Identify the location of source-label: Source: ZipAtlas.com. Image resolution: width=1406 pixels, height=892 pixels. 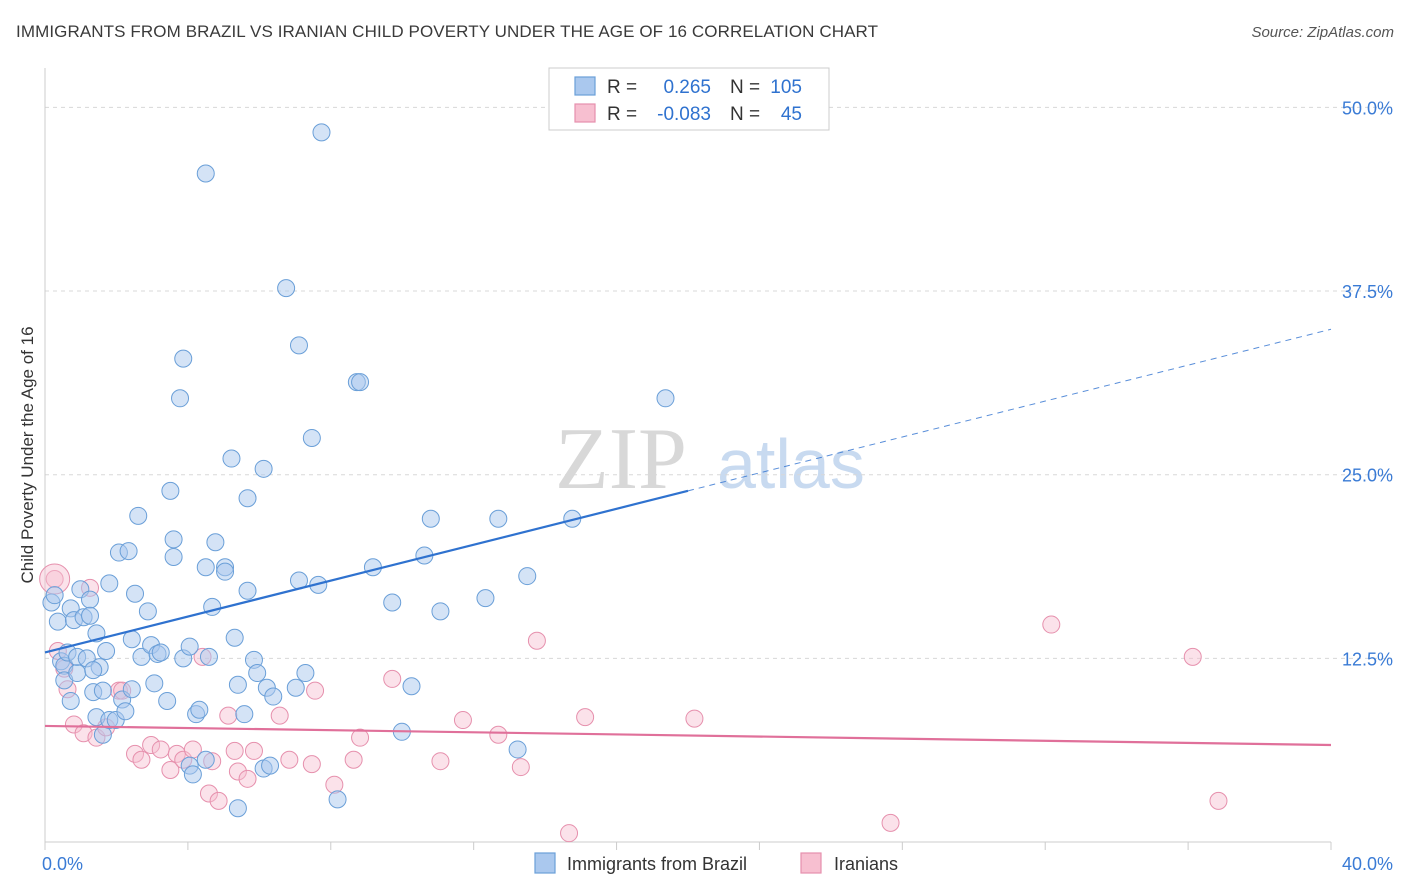
(1322, 32).